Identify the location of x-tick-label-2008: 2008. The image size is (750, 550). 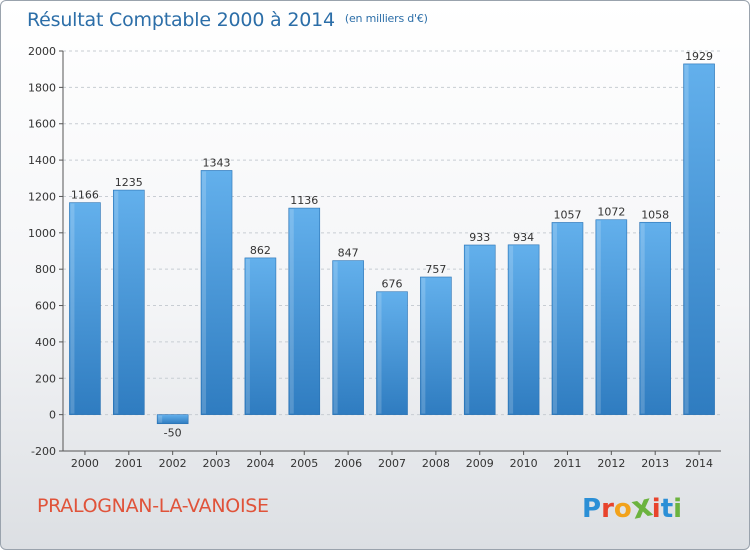
(436, 463).